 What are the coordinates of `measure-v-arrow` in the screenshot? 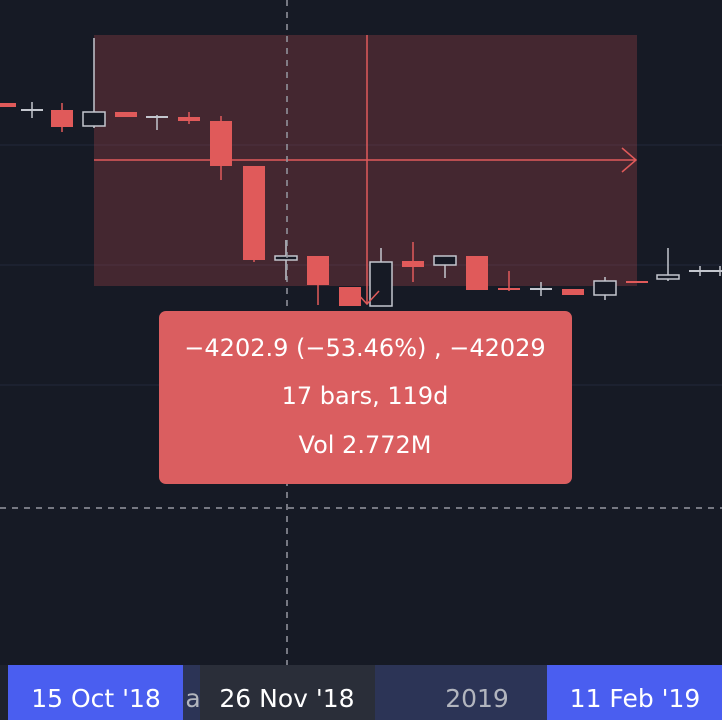 It's located at (367, 298).